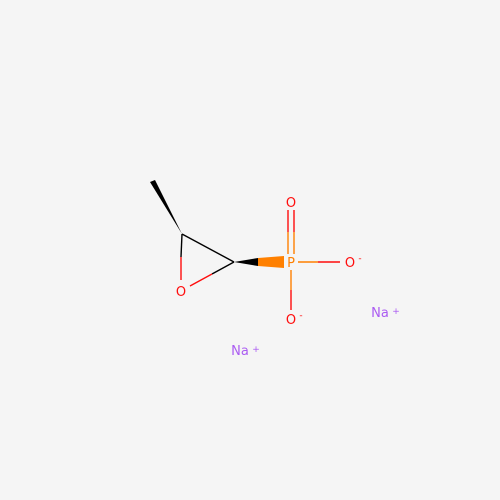 The height and width of the screenshot is (500, 500). What do you see at coordinates (300, 316) in the screenshot?
I see `charge-oxygen-bottom: -` at bounding box center [300, 316].